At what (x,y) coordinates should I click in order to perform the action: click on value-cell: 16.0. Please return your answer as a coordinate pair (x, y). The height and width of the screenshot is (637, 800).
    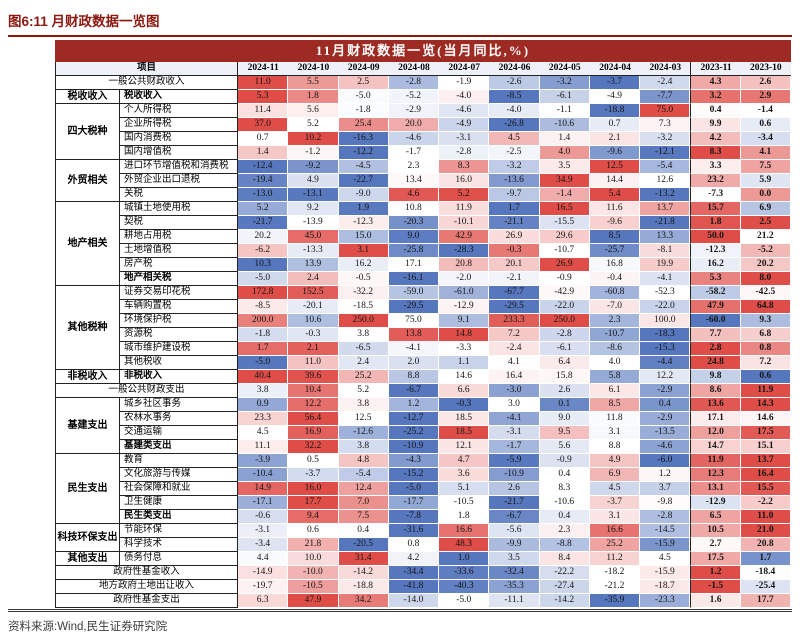
    Looking at the image, I should click on (313, 489).